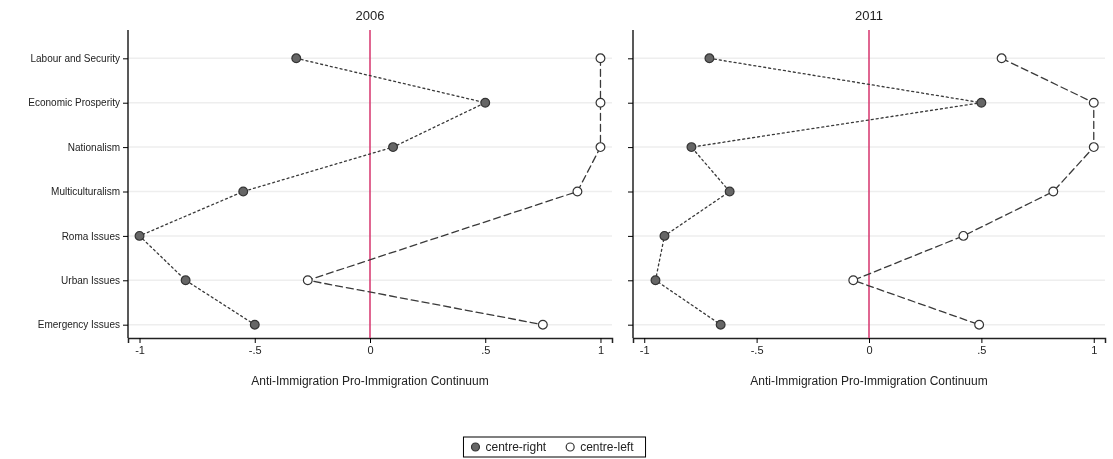 This screenshot has height=459, width=1113. What do you see at coordinates (85, 192) in the screenshot?
I see `y-tick-label: Multiculturalism` at bounding box center [85, 192].